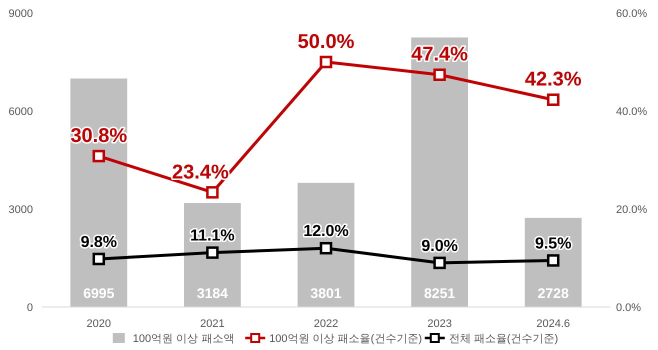  Describe the element at coordinates (20, 210) in the screenshot. I see `y-tick-label: 3000` at that location.